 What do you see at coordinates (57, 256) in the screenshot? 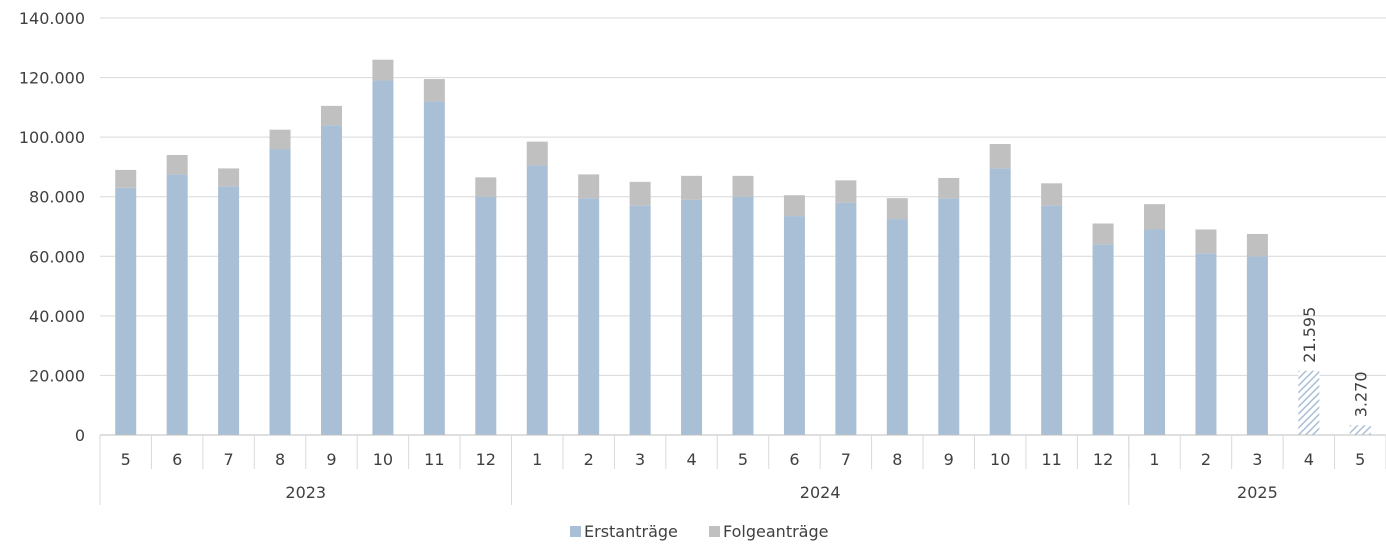
I see `y-tick-label: 60.000` at bounding box center [57, 256].